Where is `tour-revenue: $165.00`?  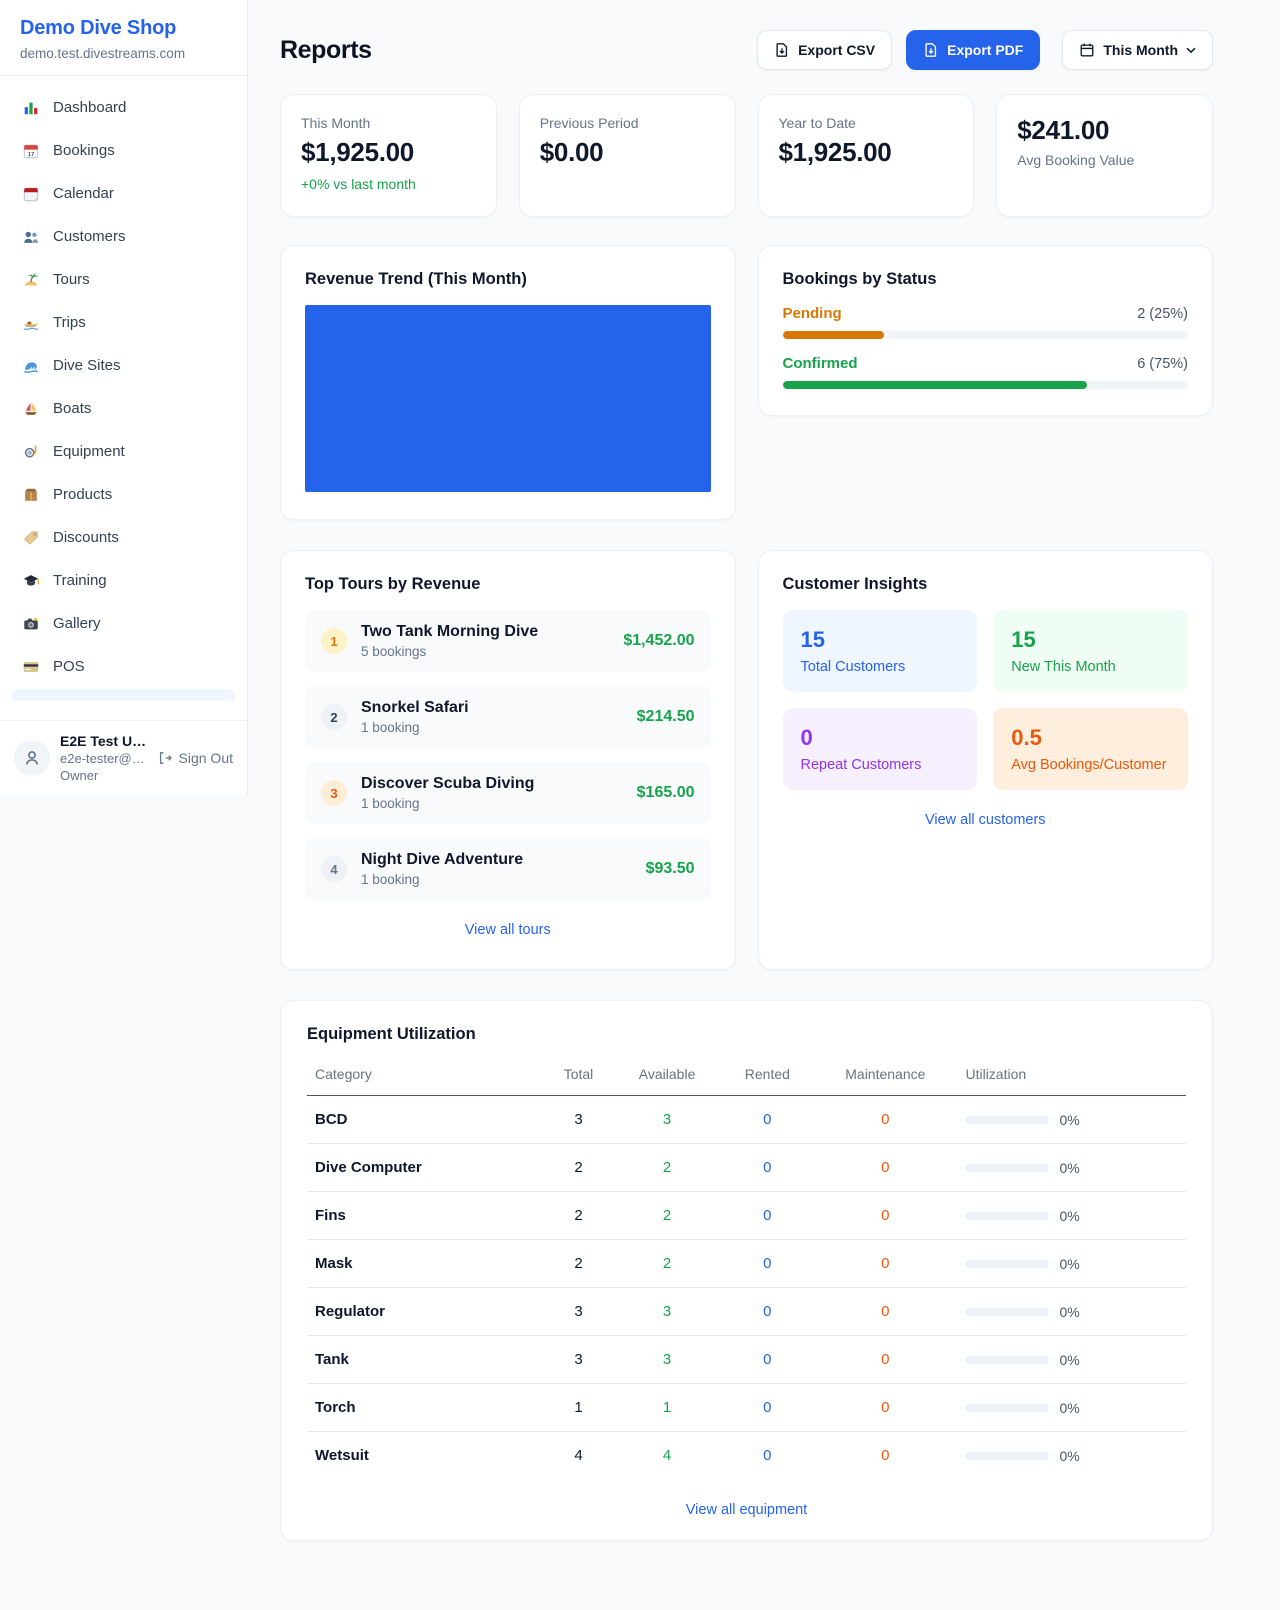 tour-revenue: $165.00 is located at coordinates (665, 792).